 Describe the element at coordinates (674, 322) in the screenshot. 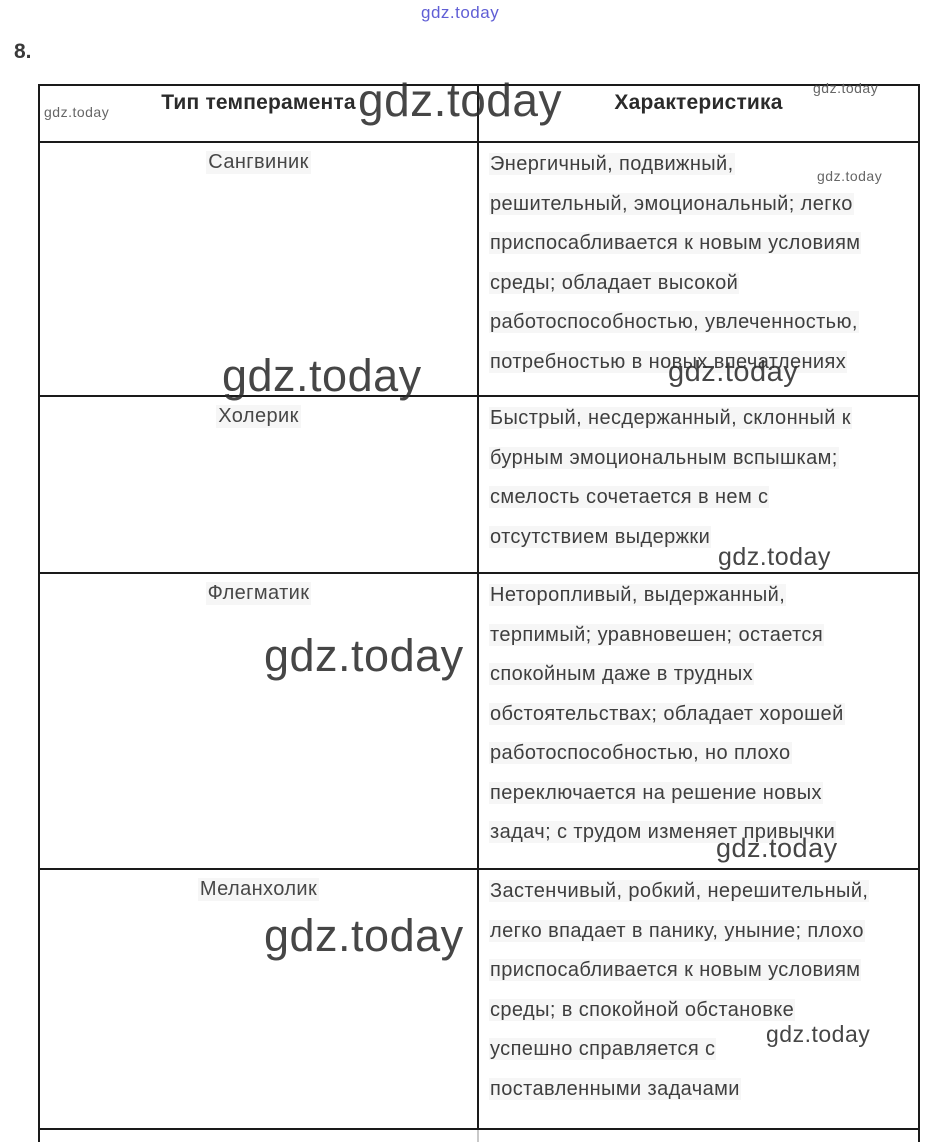

I see `description-line: работоспособностью, увлеченностью,` at that location.